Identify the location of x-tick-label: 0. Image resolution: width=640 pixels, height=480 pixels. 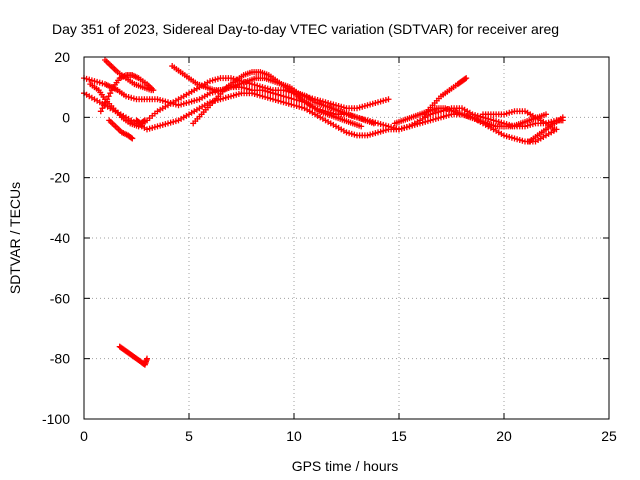
(84, 436).